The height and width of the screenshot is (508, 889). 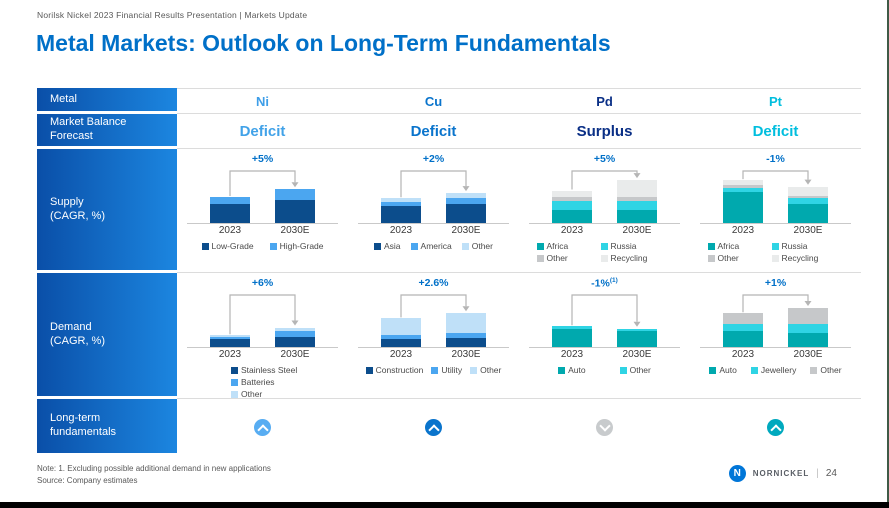 What do you see at coordinates (262, 131) in the screenshot?
I see `forecast-value: Deficit` at bounding box center [262, 131].